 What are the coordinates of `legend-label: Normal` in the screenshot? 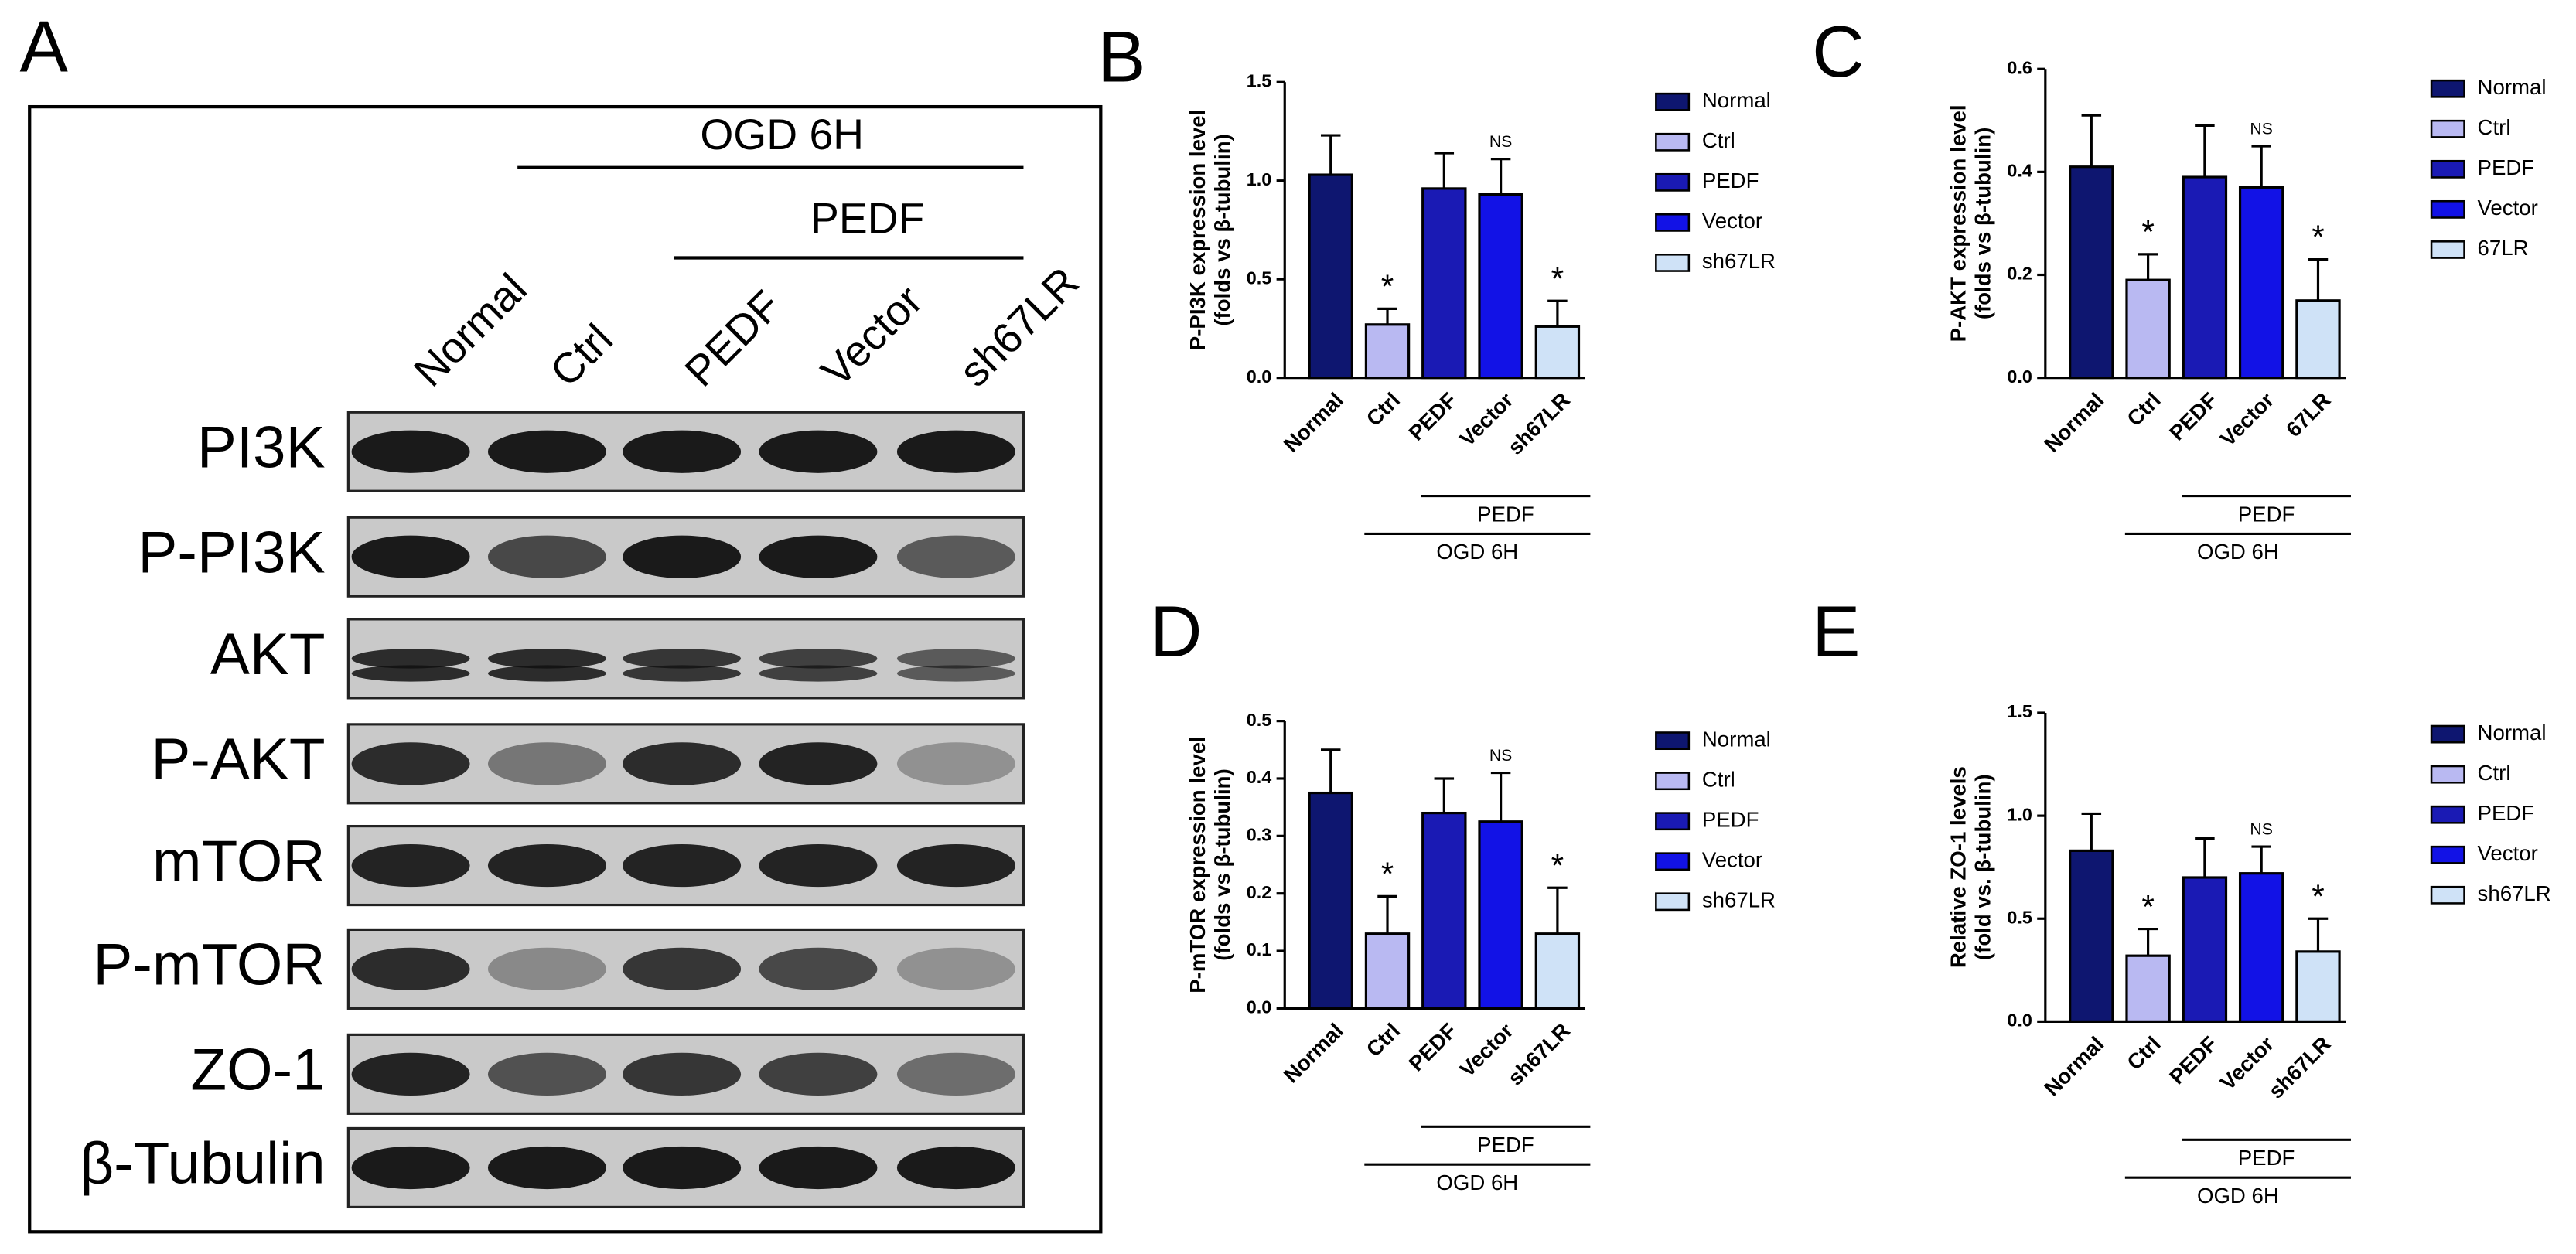 It's located at (2512, 733).